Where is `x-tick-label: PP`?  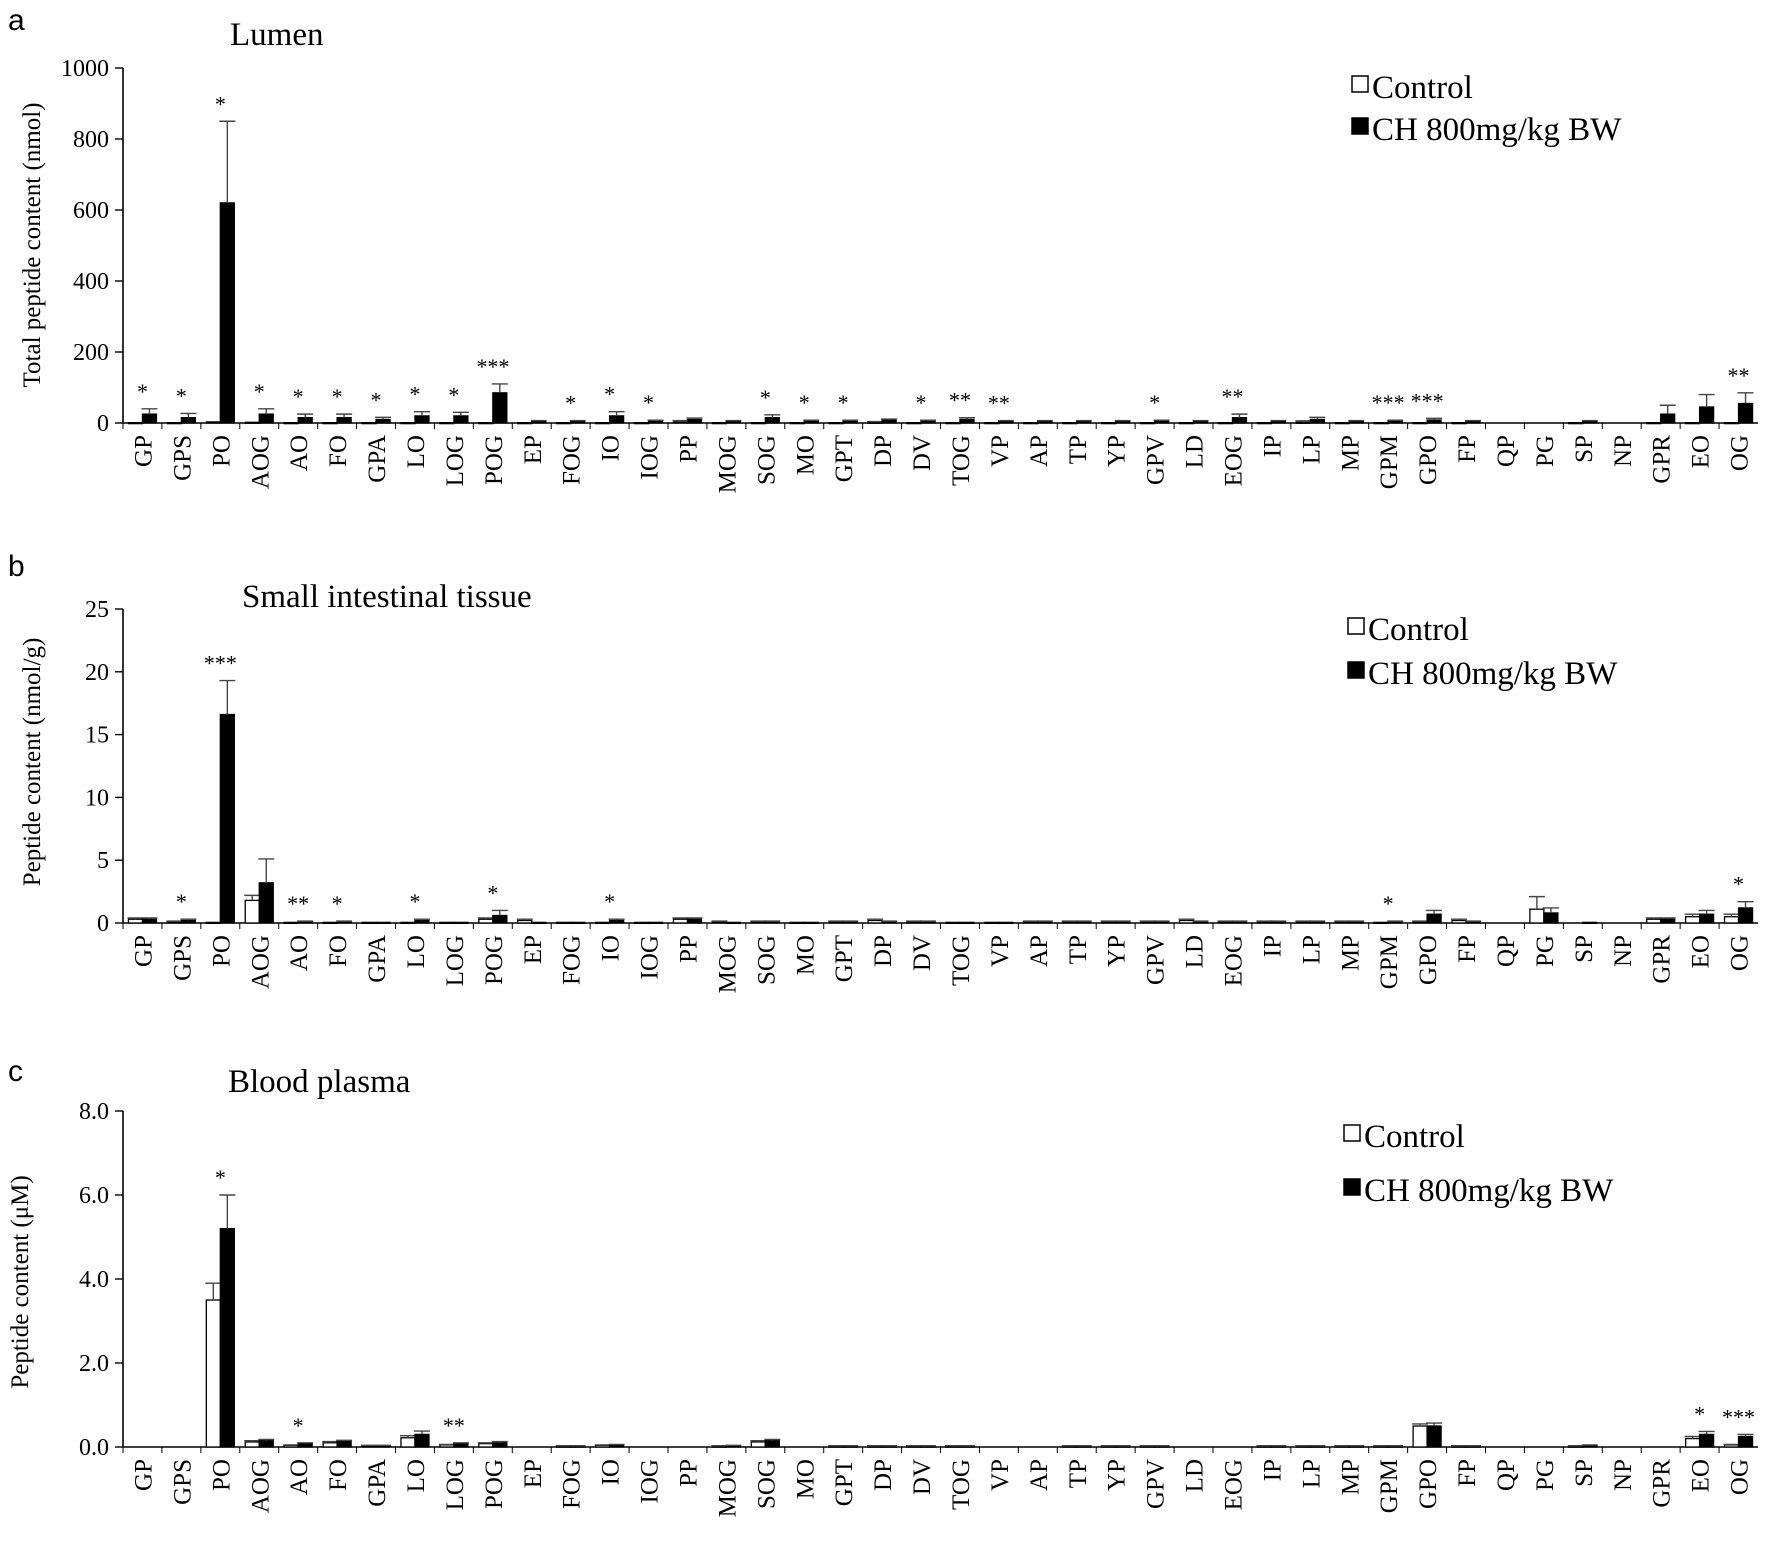 x-tick-label: PP is located at coordinates (688, 949).